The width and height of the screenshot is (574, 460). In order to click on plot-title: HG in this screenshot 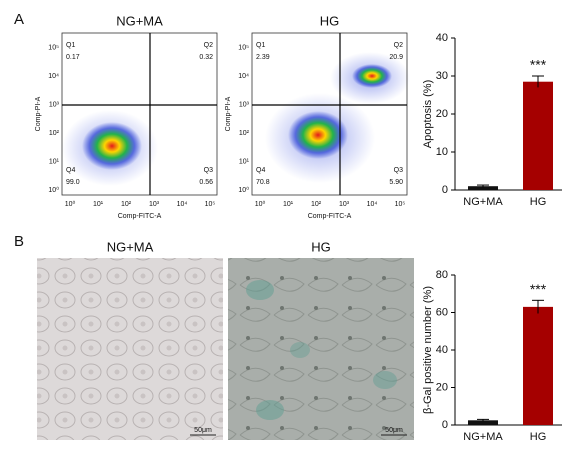, I will do `click(330, 20)`.